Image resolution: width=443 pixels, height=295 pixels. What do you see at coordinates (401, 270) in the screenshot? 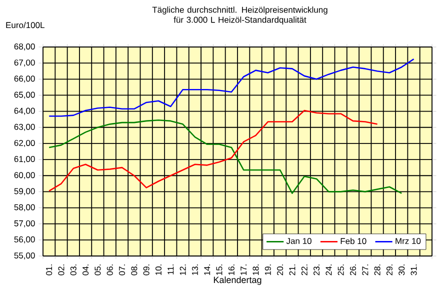
I see `x-tick-label: 30.` at bounding box center [401, 270].